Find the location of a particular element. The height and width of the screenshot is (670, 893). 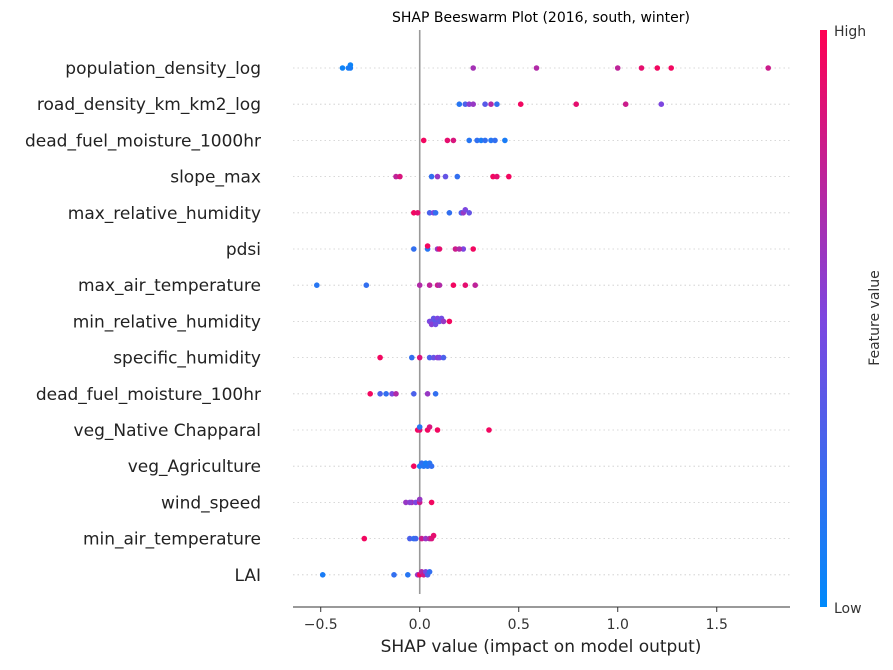

feature-label: min_air_temperature is located at coordinates (172, 540).